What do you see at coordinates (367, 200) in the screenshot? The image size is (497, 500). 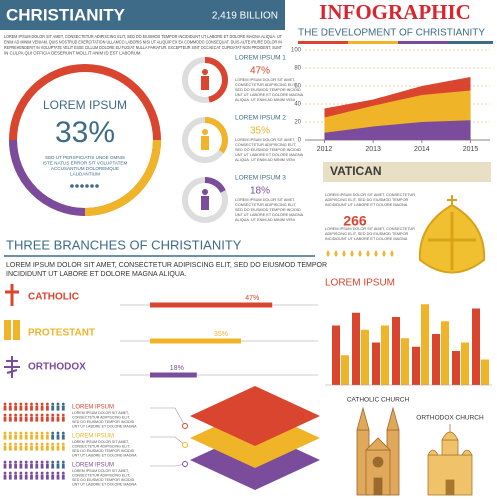 I see `vatican-text: ADIPISCING ELIT, SED DO EIUSMOD TEMPOR` at bounding box center [367, 200].